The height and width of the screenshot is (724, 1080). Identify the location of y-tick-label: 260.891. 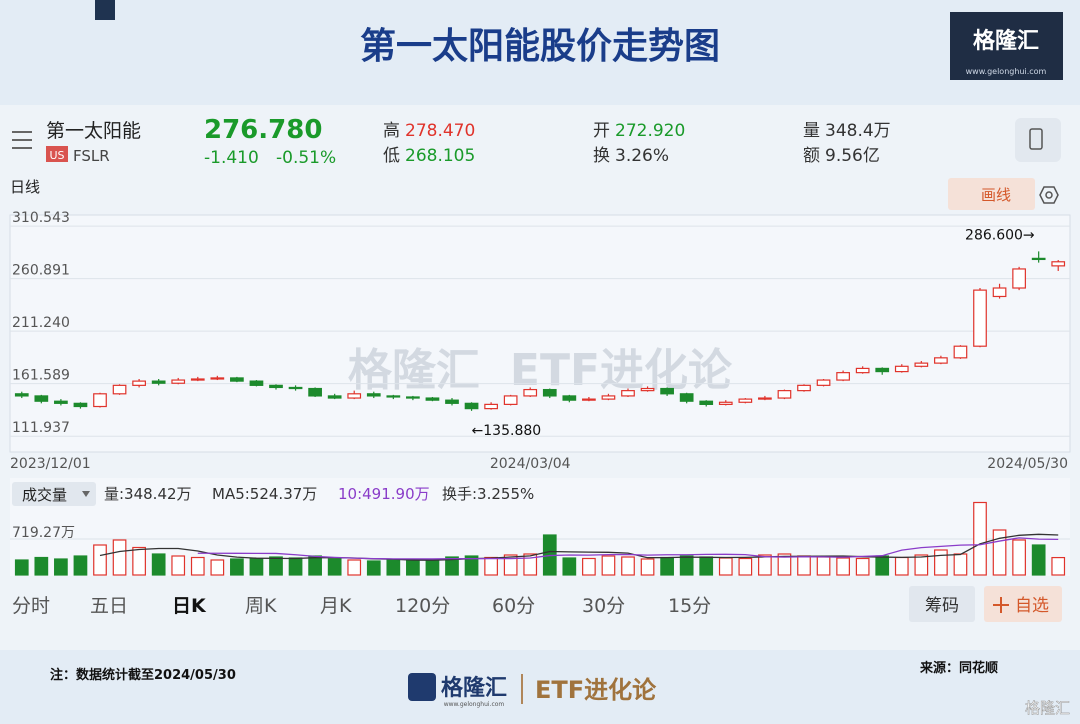
(41, 271).